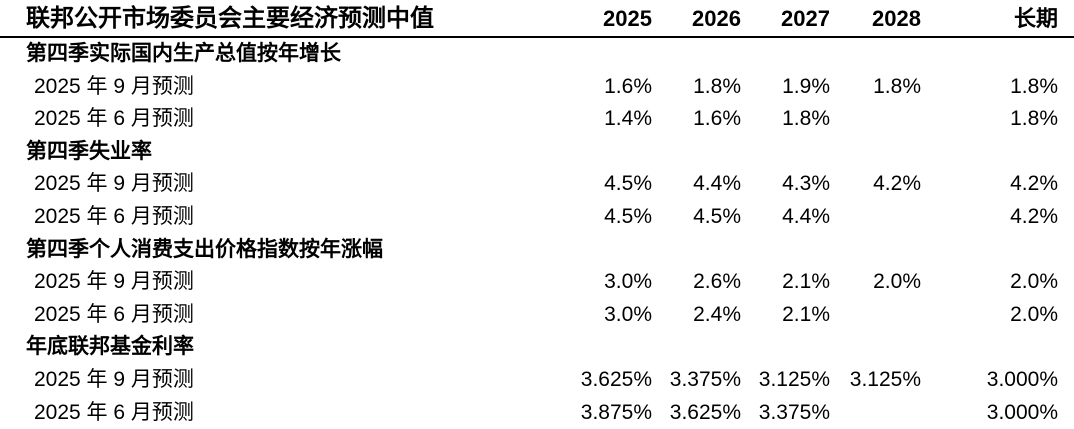 The image size is (1074, 429). Describe the element at coordinates (537, 19) in the screenshot. I see `table-header: 联邦公开市场委员会主要经济预测中值 2025 2026 2027 2028 长期` at that location.